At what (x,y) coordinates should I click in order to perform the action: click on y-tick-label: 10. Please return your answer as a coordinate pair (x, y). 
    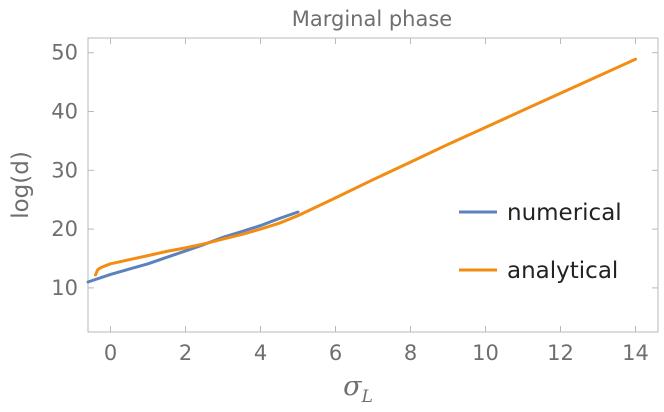
    Looking at the image, I should click on (64, 288).